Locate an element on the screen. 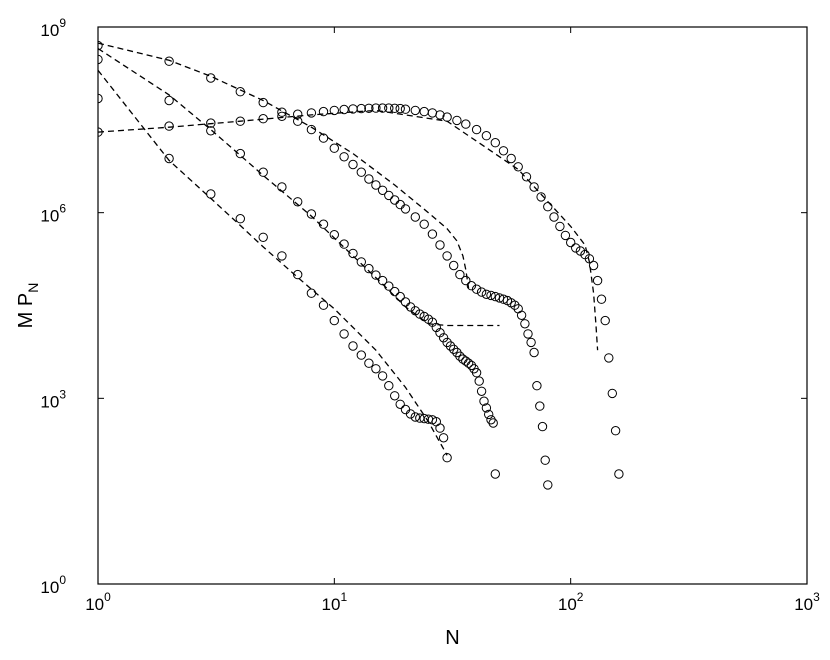 The height and width of the screenshot is (660, 830). x-tick-label: 10⁰ is located at coordinates (98, 602).